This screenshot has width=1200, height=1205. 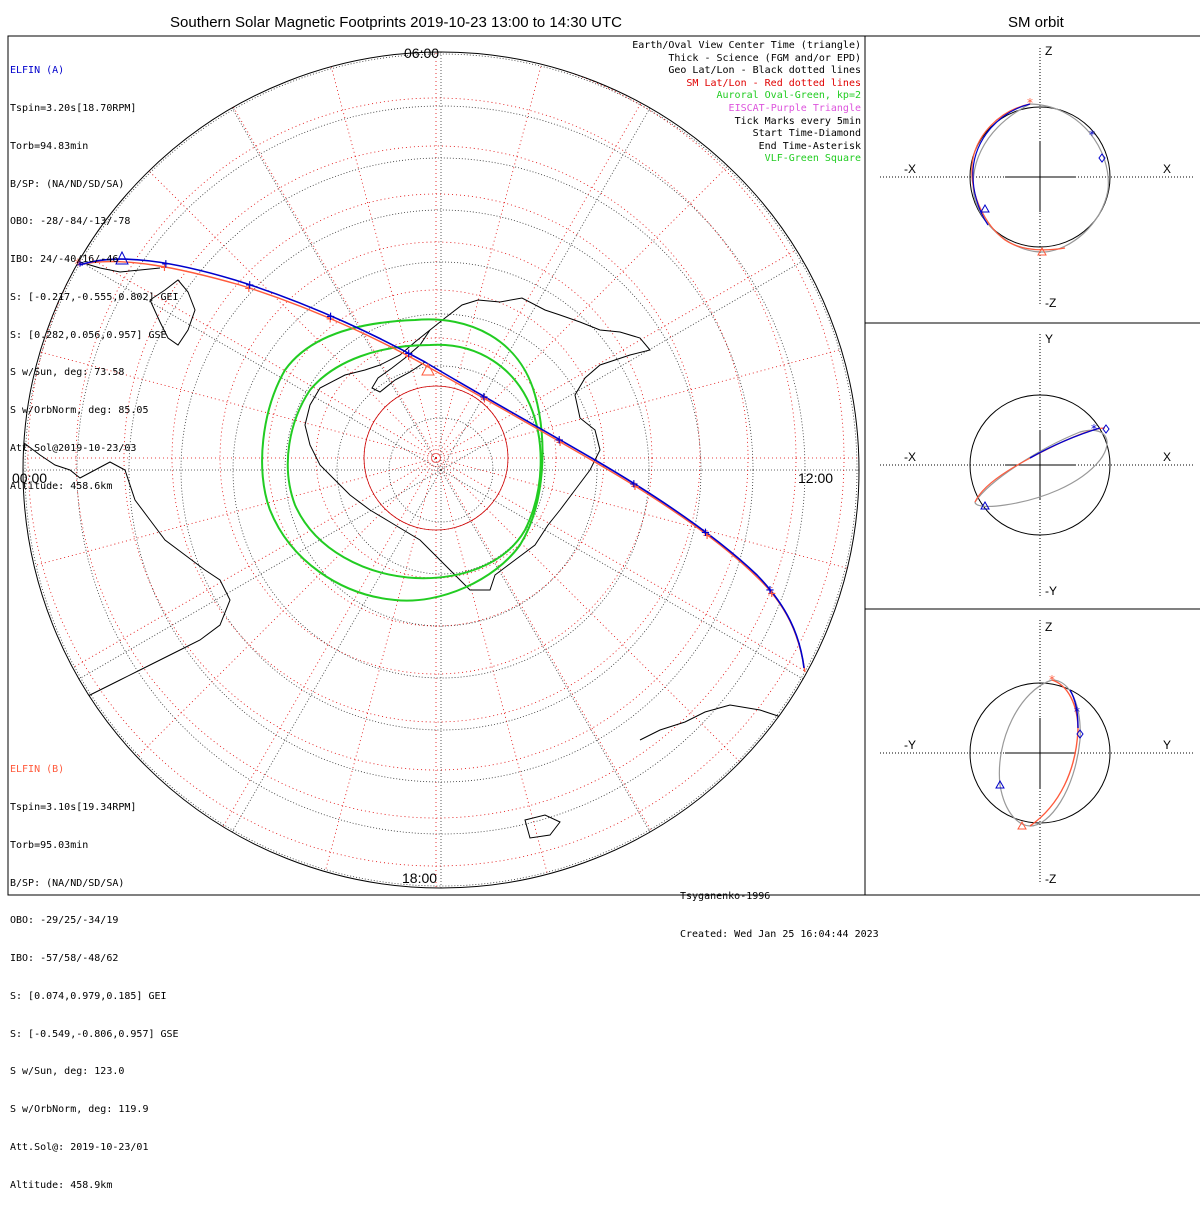 What do you see at coordinates (789, 96) in the screenshot?
I see `legend-item: Auroral Oval-Green, kp=2` at bounding box center [789, 96].